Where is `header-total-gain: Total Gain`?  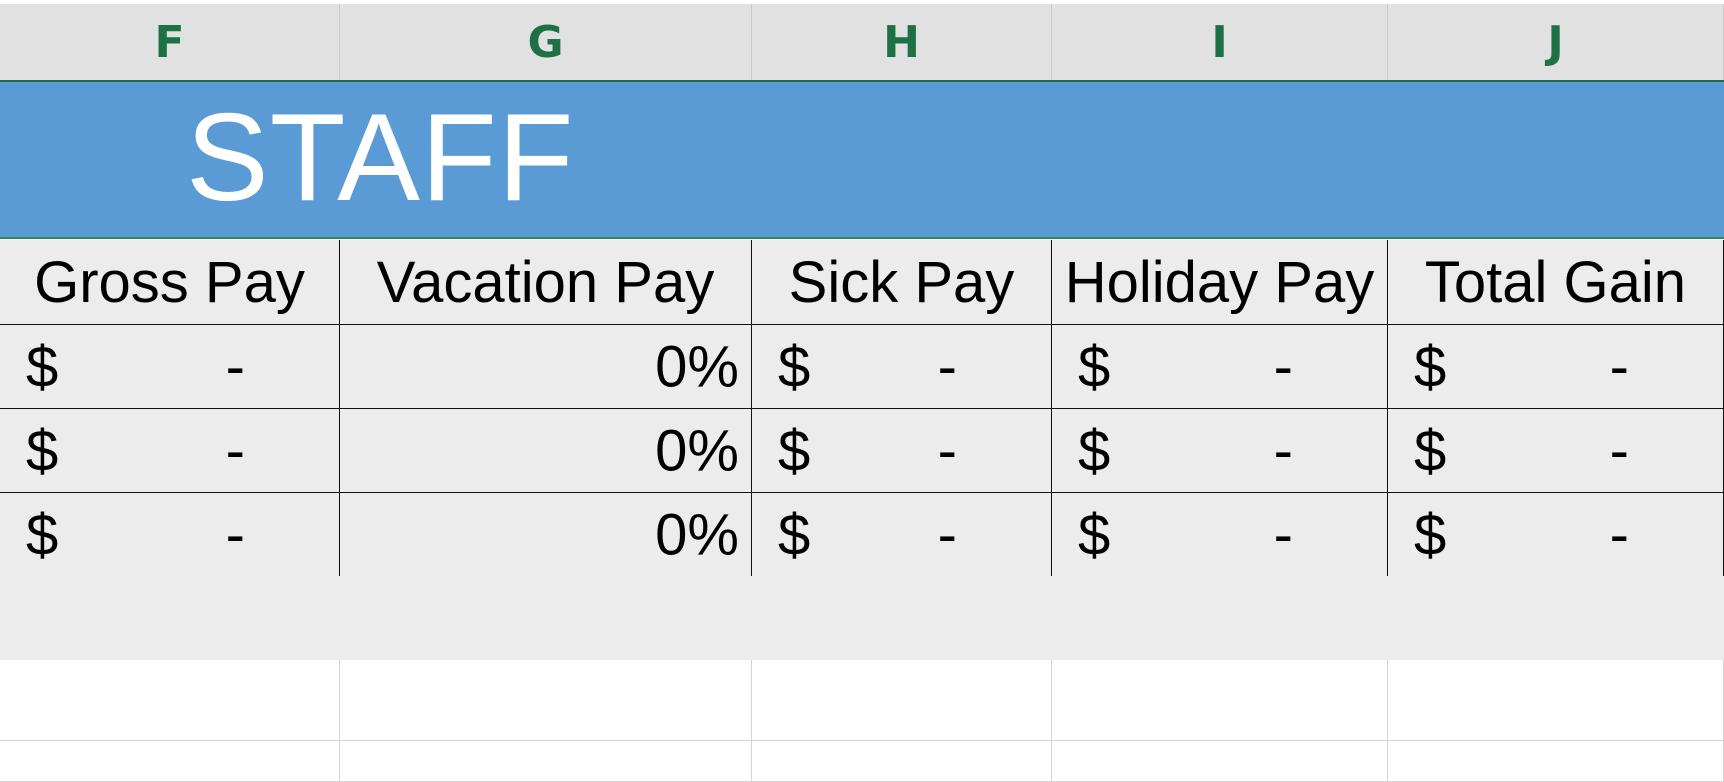 header-total-gain: Total Gain is located at coordinates (1556, 282).